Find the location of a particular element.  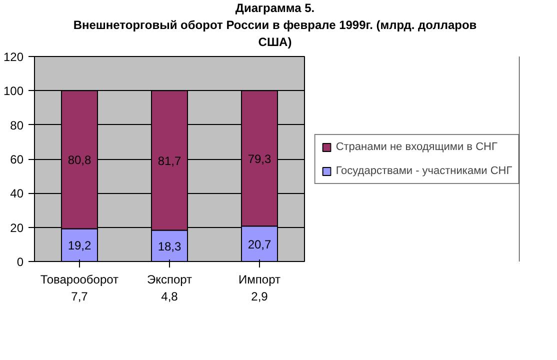

data-label: 80,8 is located at coordinates (80, 161).